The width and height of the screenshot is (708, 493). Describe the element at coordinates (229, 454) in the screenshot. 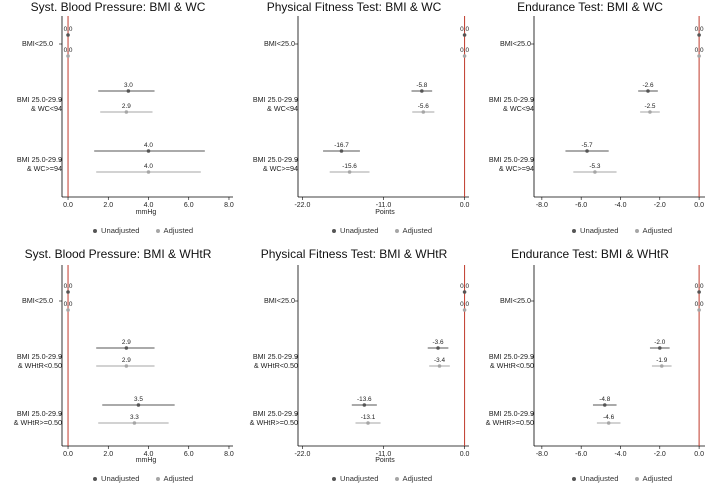

I see `x-tick-label: 8.0` at that location.